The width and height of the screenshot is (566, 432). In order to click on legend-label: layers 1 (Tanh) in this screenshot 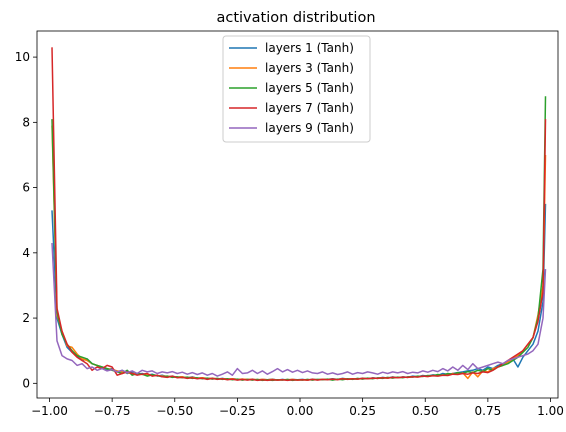, I will do `click(309, 48)`.